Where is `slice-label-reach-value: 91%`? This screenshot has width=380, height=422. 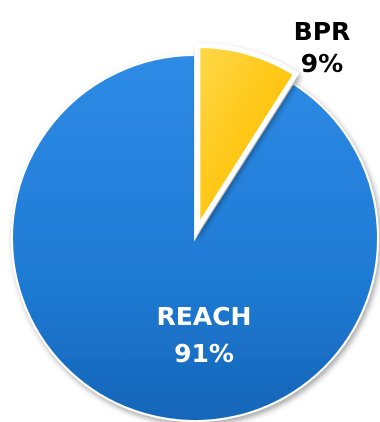
slice-label-reach-value: 91% is located at coordinates (204, 353).